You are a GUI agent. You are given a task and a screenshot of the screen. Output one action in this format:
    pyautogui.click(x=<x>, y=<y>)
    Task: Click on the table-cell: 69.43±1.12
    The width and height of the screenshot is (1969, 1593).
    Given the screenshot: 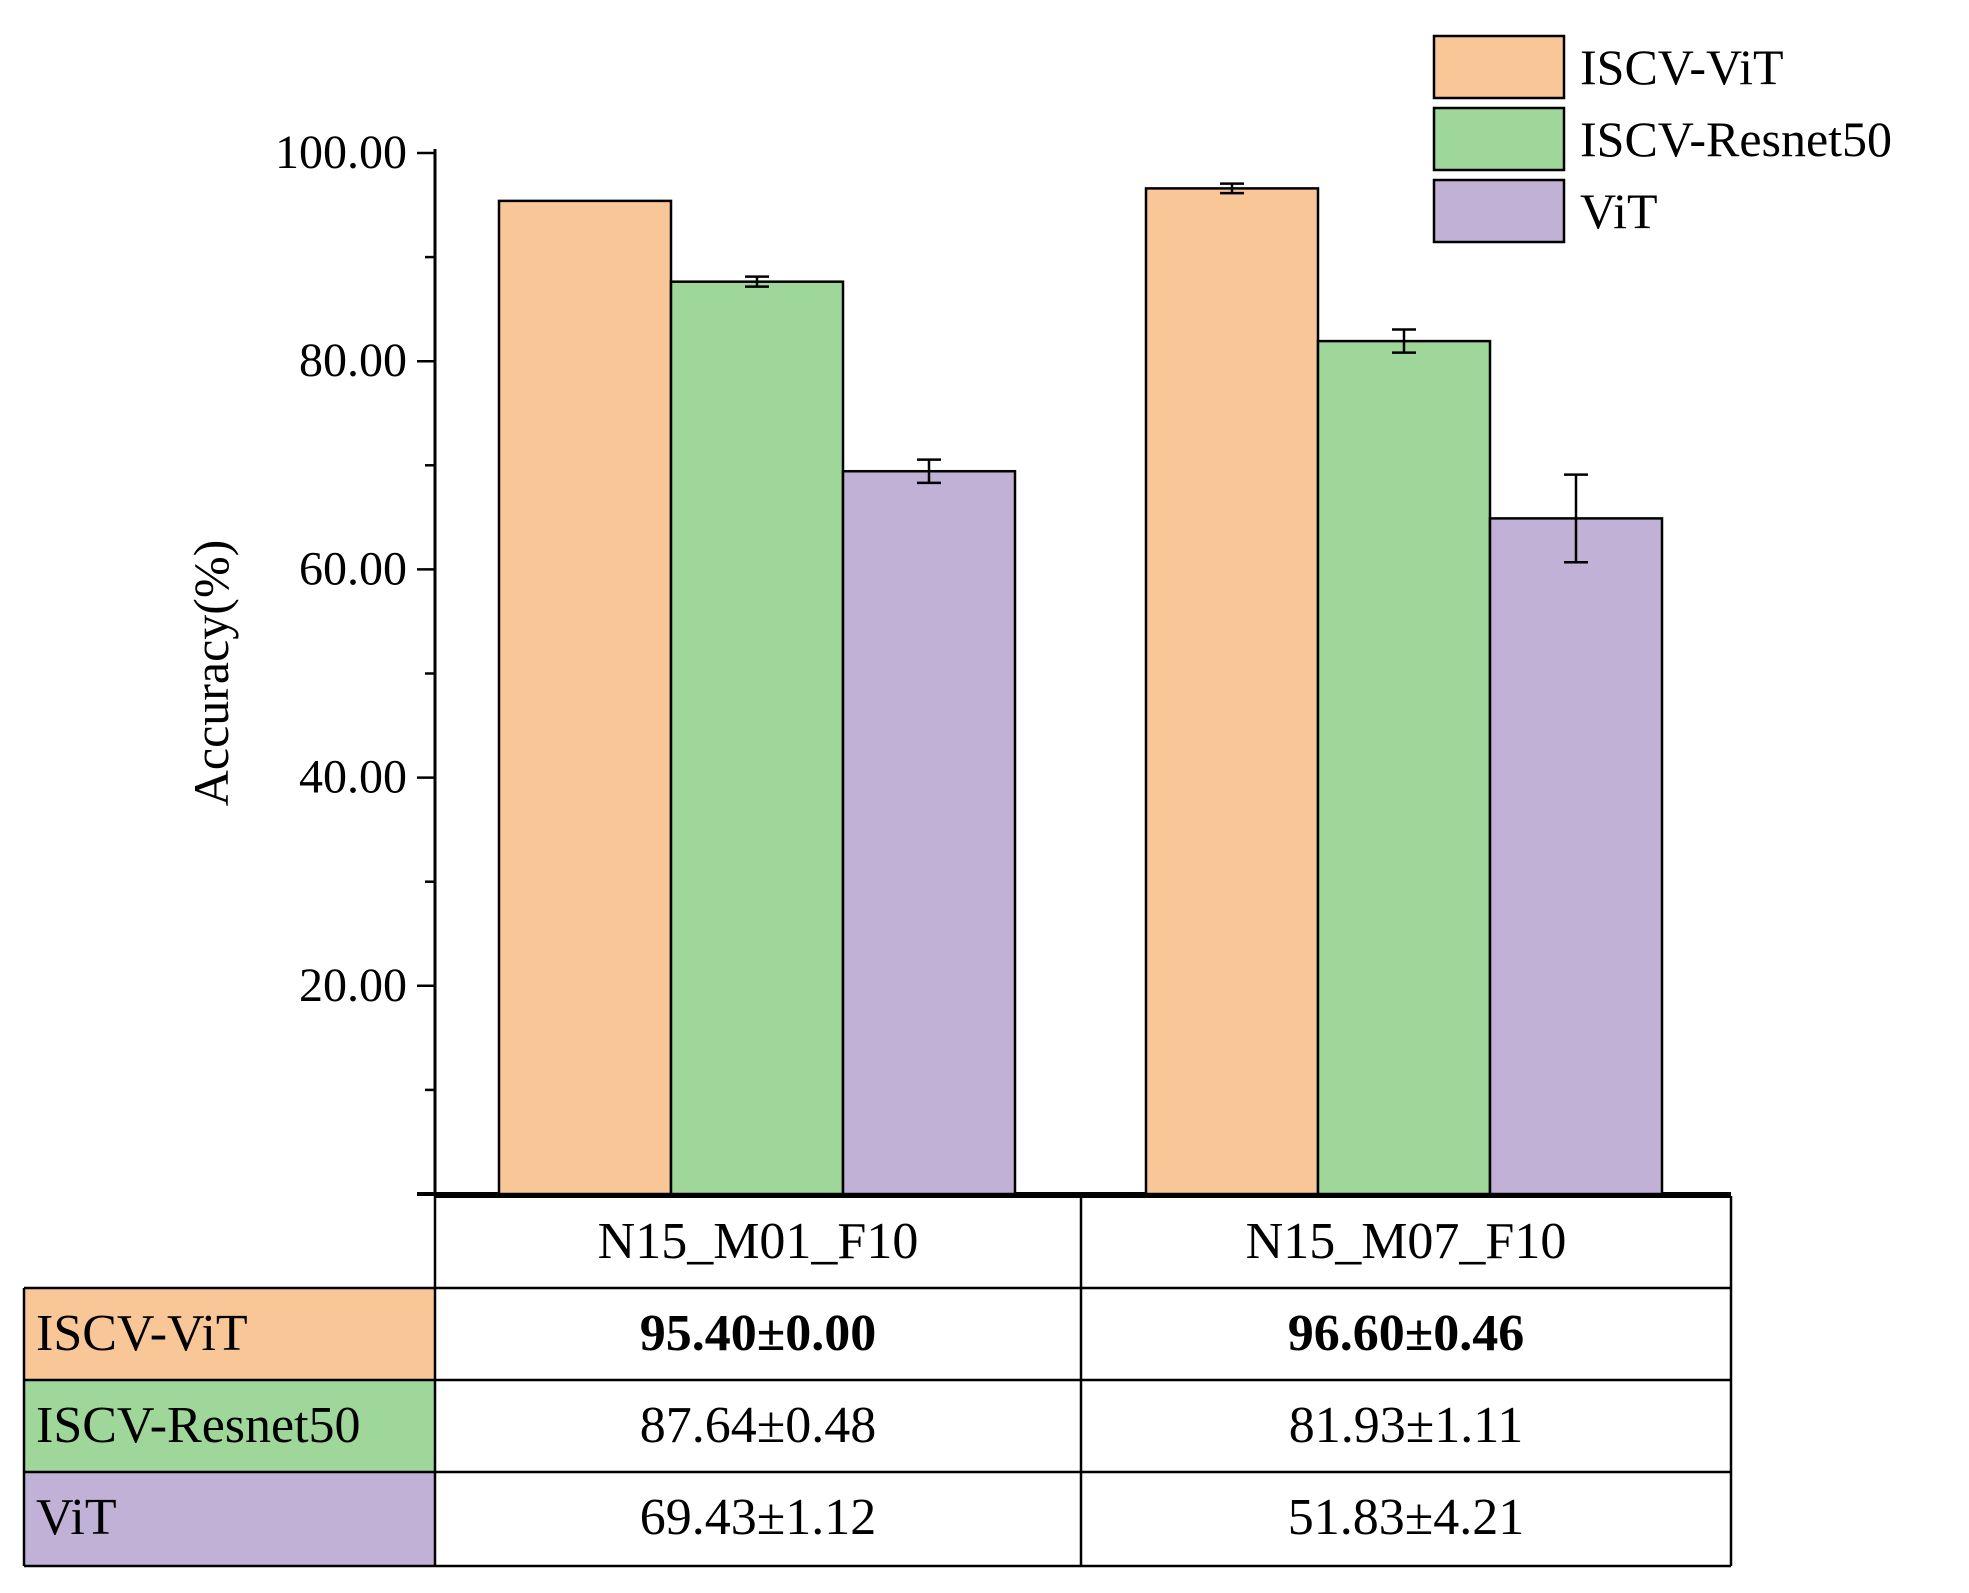 What is the action you would take?
    pyautogui.click(x=758, y=1517)
    